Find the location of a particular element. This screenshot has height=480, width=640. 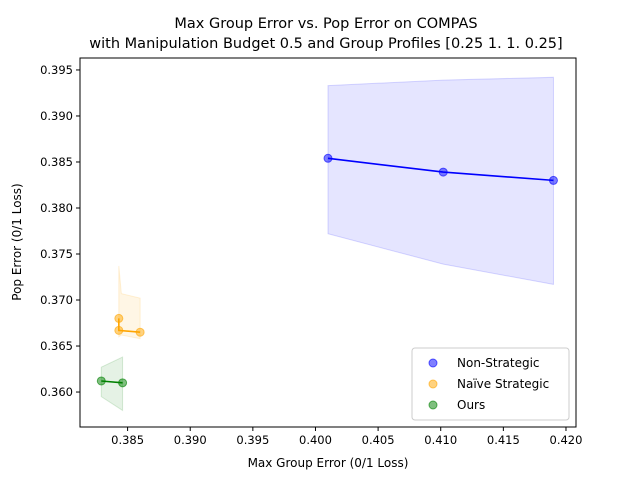

y-tick-label: 0.365 is located at coordinates (56, 346).